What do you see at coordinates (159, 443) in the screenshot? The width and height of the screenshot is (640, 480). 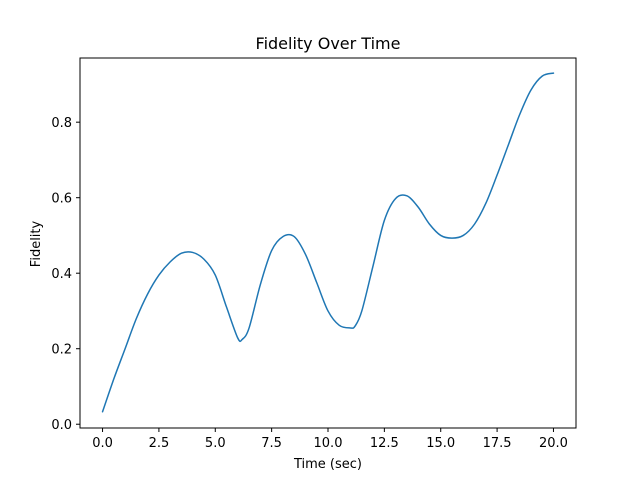 I see `x-tick-label: 2.5` at bounding box center [159, 443].